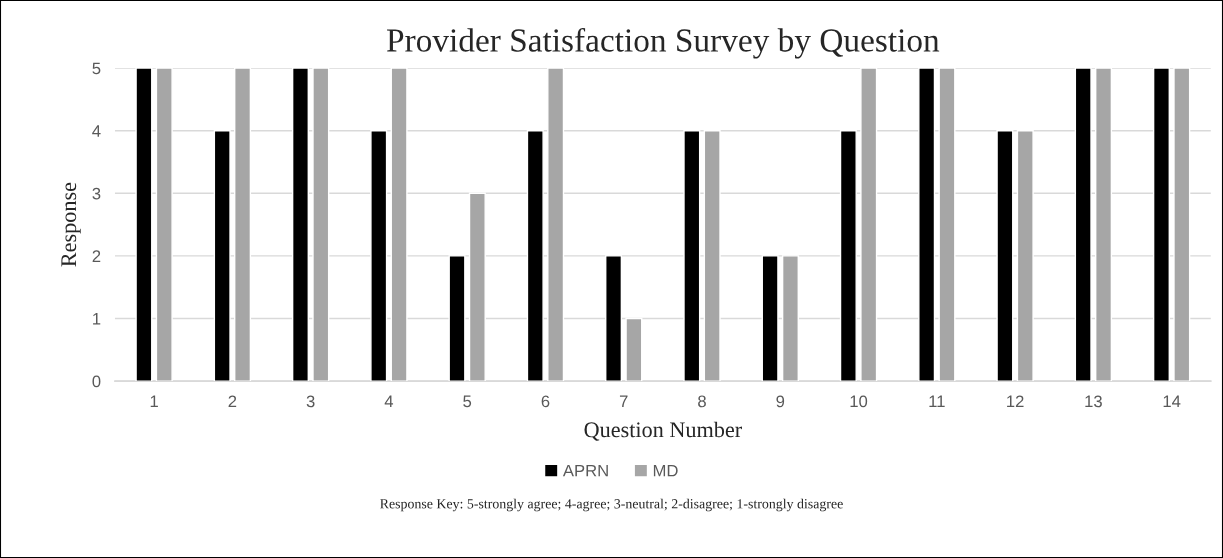 The image size is (1223, 558). What do you see at coordinates (154, 401) in the screenshot?
I see `x-tick-label: 1` at bounding box center [154, 401].